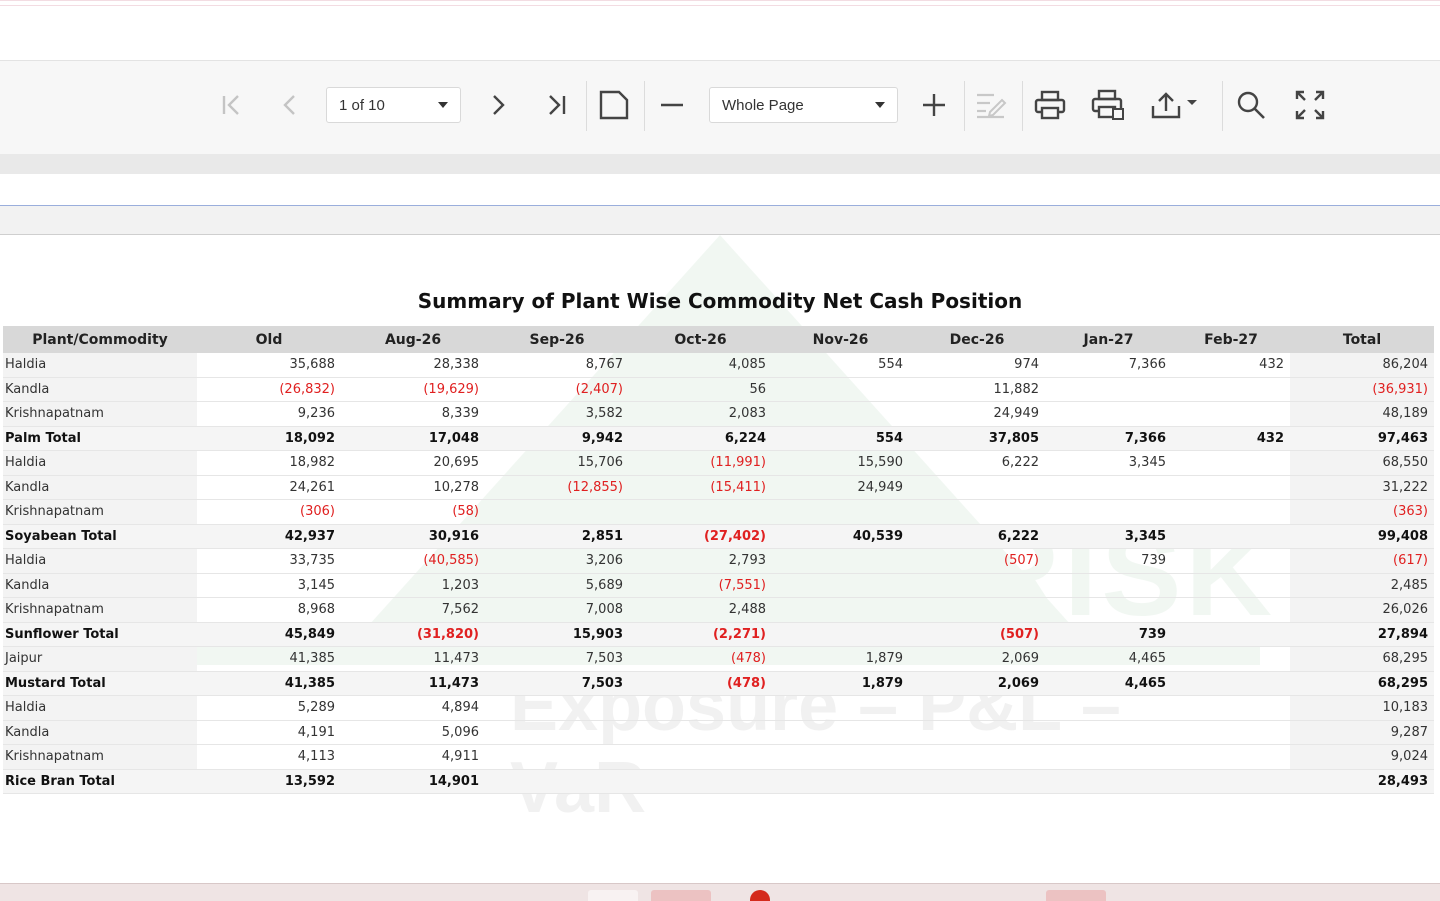  What do you see at coordinates (413, 683) in the screenshot?
I see `table-cell: 11,473` at bounding box center [413, 683].